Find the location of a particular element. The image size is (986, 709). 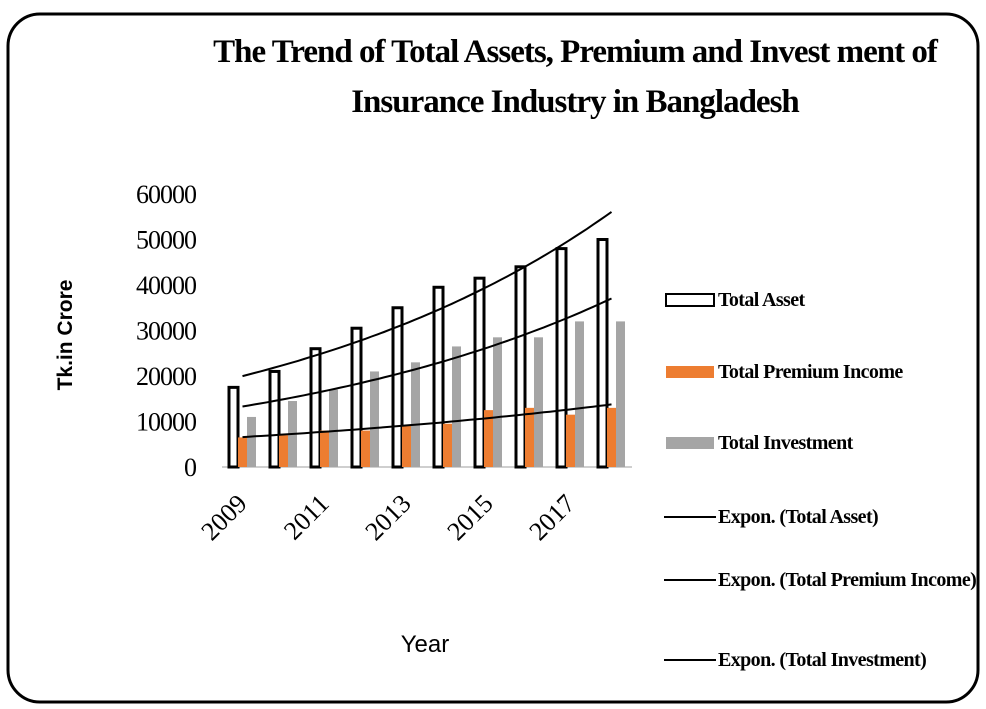

y-tick-label: 50000 is located at coordinates (166, 240).